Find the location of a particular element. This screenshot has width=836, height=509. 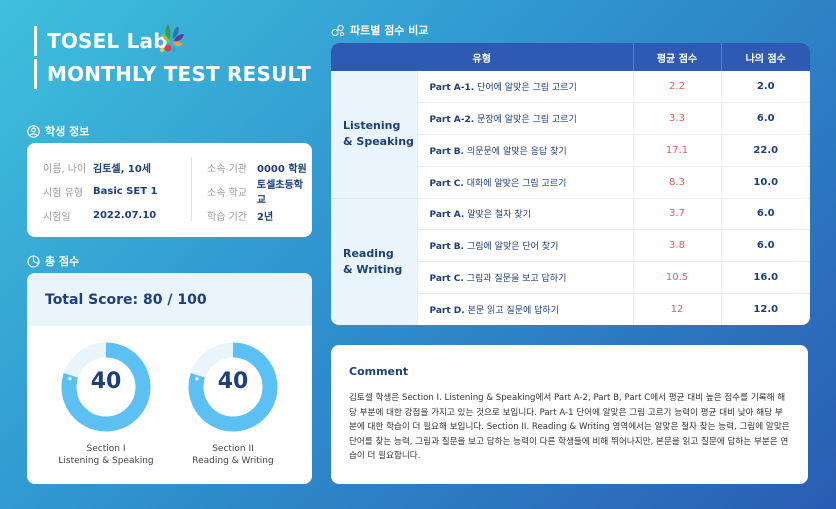

table-row: Part C. 그림과 질문을 보고 답하기 10.5 16.0 is located at coordinates (570, 277).